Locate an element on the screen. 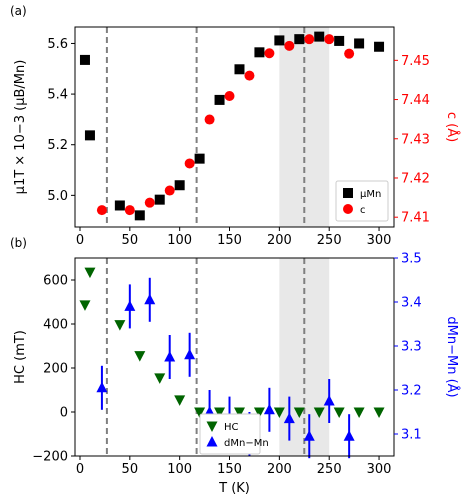 This screenshot has width=463, height=504. y-right-axis-label: dMn−Mn (Å) is located at coordinates (452, 356).